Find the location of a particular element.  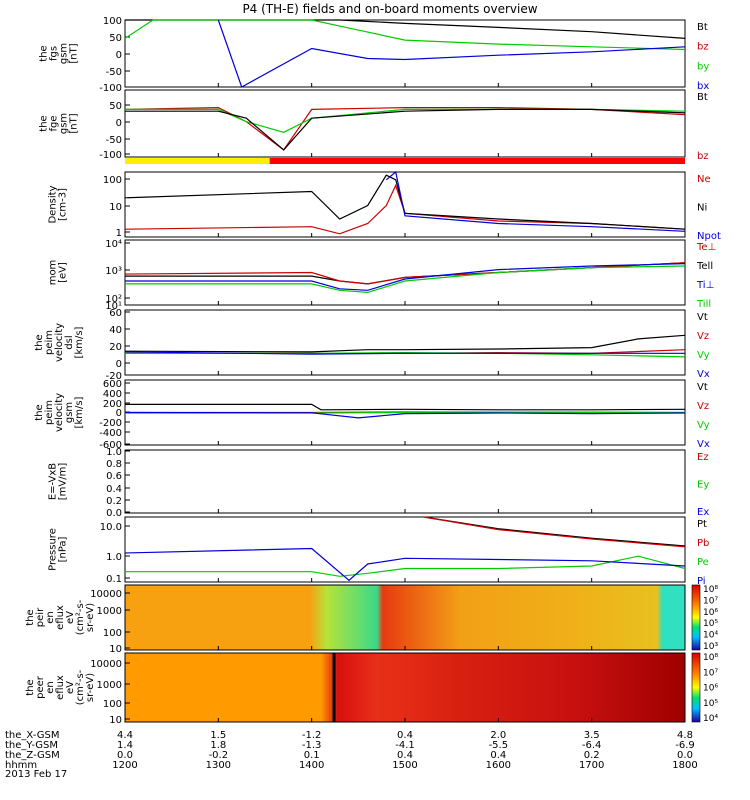

legend-entry: Pt is located at coordinates (702, 524).